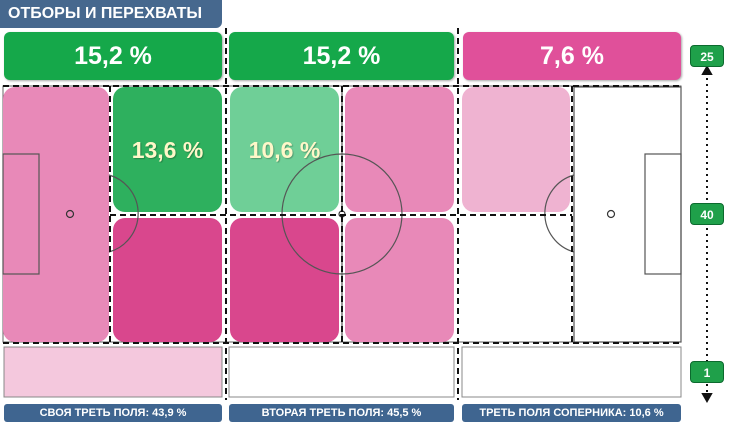 The image size is (730, 428). Describe the element at coordinates (516, 149) in the screenshot. I see `zone-opponent-upper` at that location.